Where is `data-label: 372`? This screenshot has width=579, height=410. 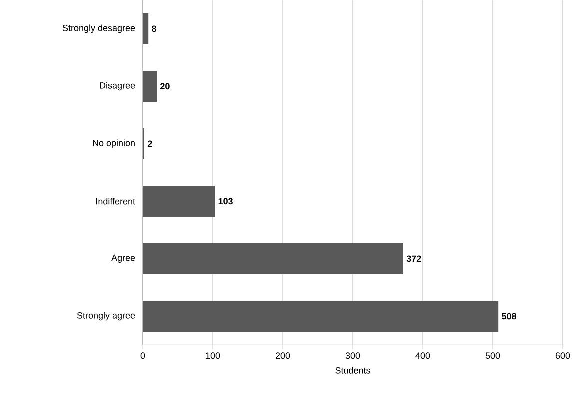
data-label: 372 is located at coordinates (414, 259).